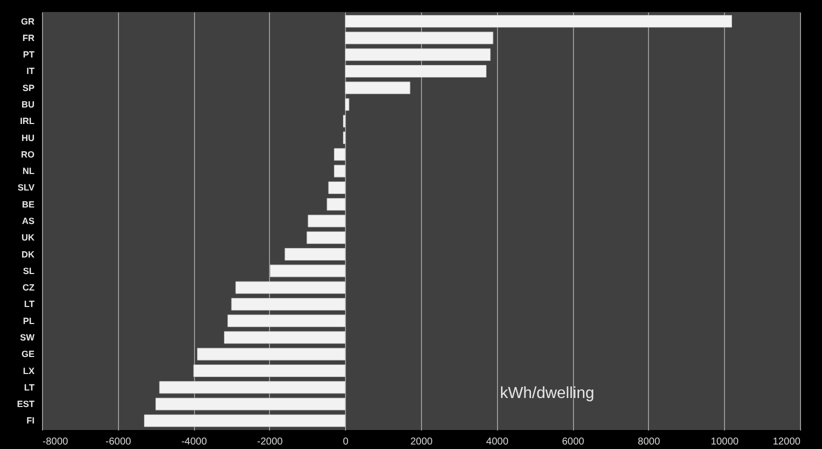 The image size is (822, 449). Describe the element at coordinates (28, 37) in the screenshot. I see `y-tick-label: FR` at that location.